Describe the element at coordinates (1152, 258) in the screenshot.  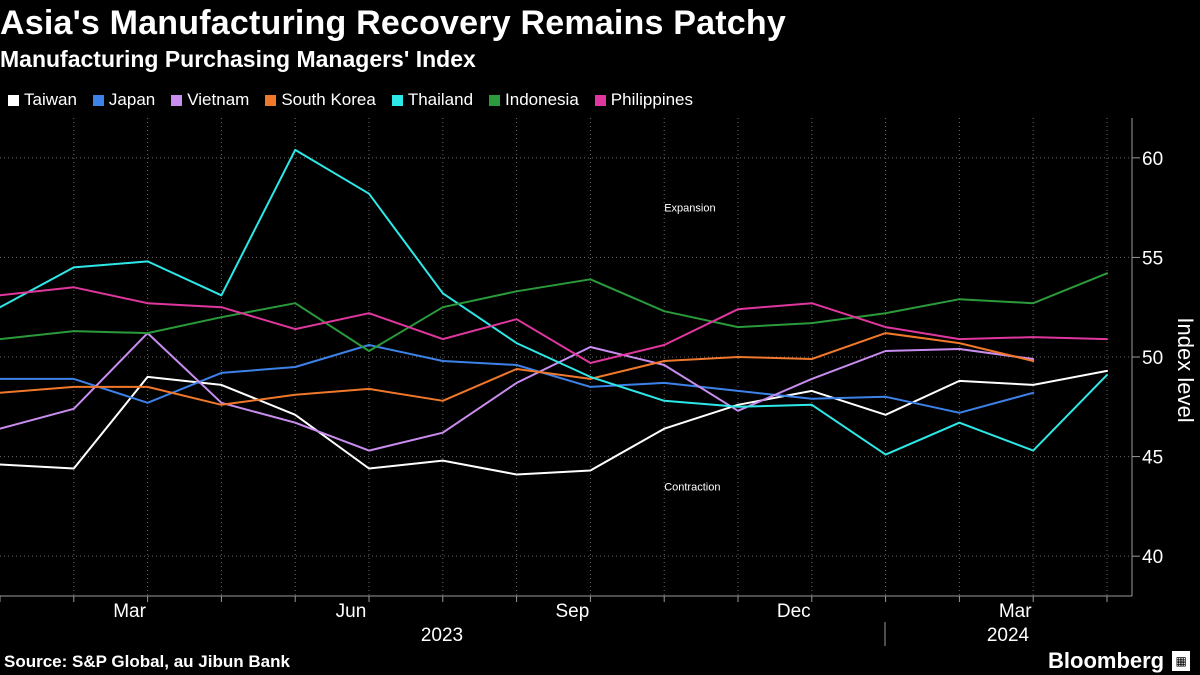
I see `y-tick-label: 55` at that location.